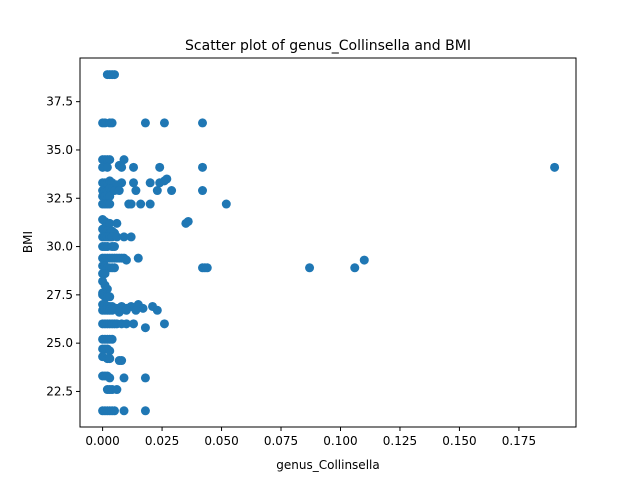 This screenshot has height=480, width=640. I want to click on x-tick-label: 0.150, so click(459, 441).